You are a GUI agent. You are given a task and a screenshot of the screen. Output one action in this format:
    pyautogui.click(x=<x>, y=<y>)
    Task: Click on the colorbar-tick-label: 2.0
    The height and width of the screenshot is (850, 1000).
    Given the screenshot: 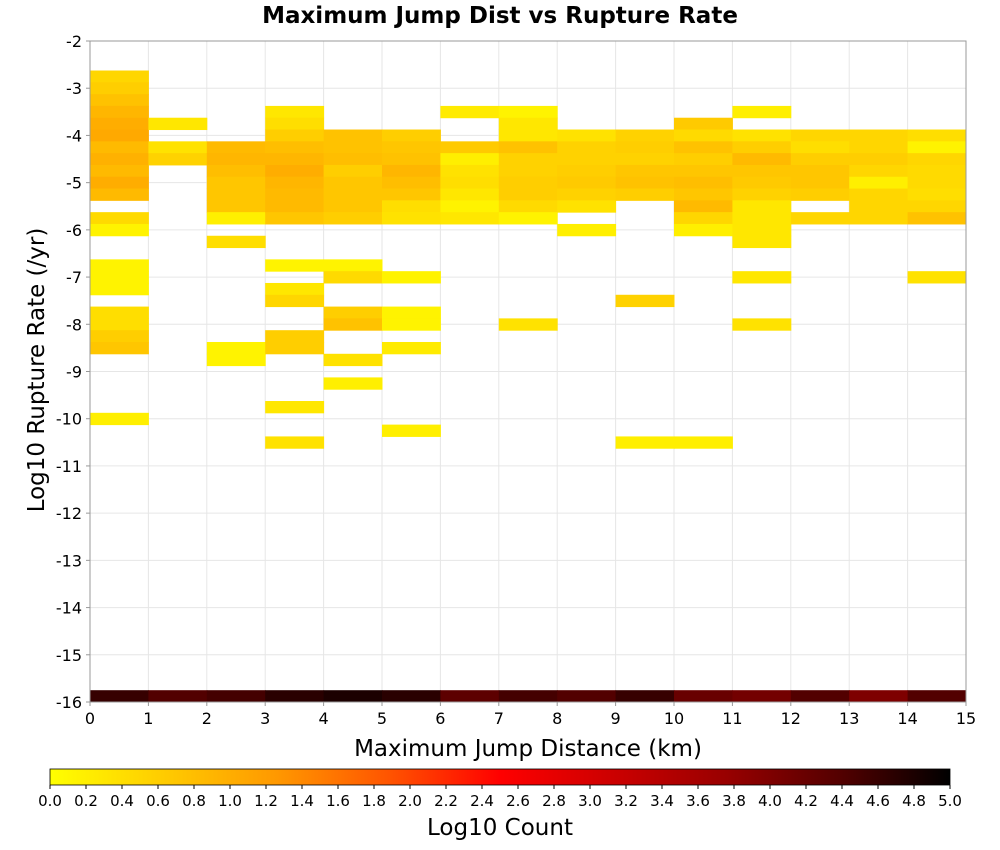 What is the action you would take?
    pyautogui.click(x=410, y=801)
    